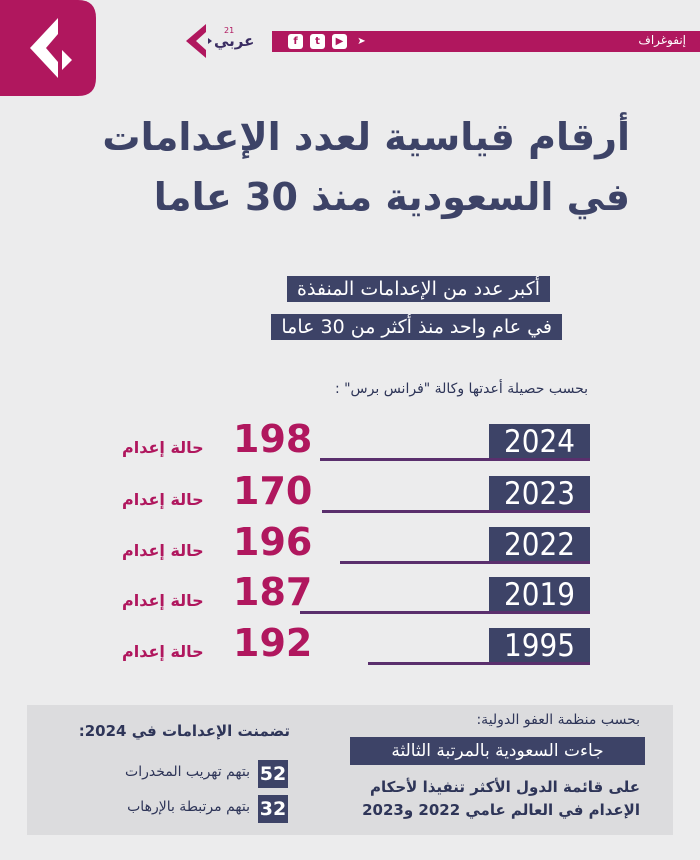 The height and width of the screenshot is (860, 700). I want to click on included-label: بتهم مرتبطة بالإرهاب, so click(188, 807).